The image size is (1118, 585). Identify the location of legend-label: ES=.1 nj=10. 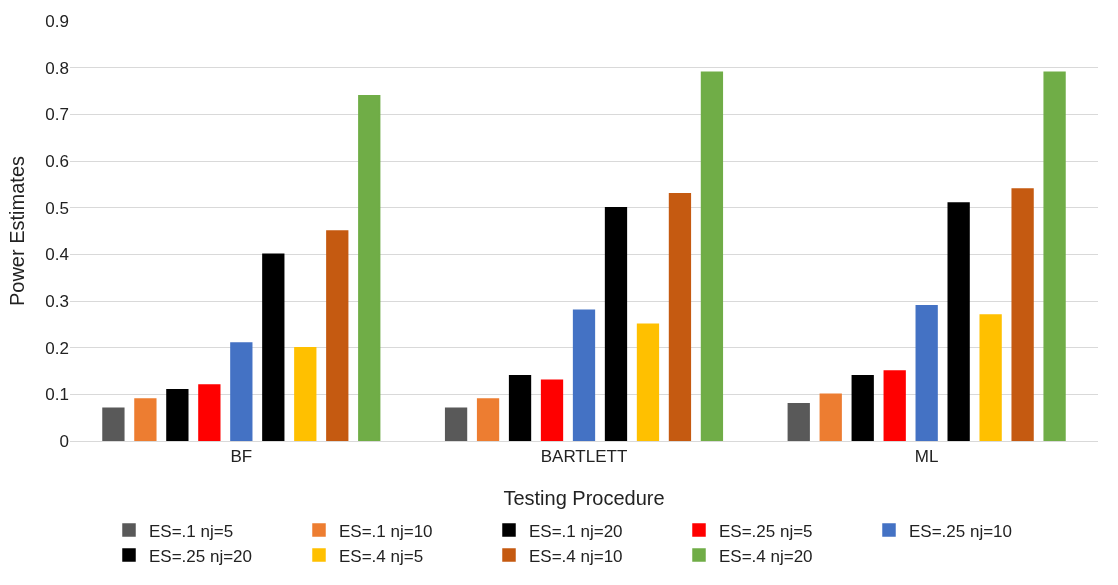
(386, 531).